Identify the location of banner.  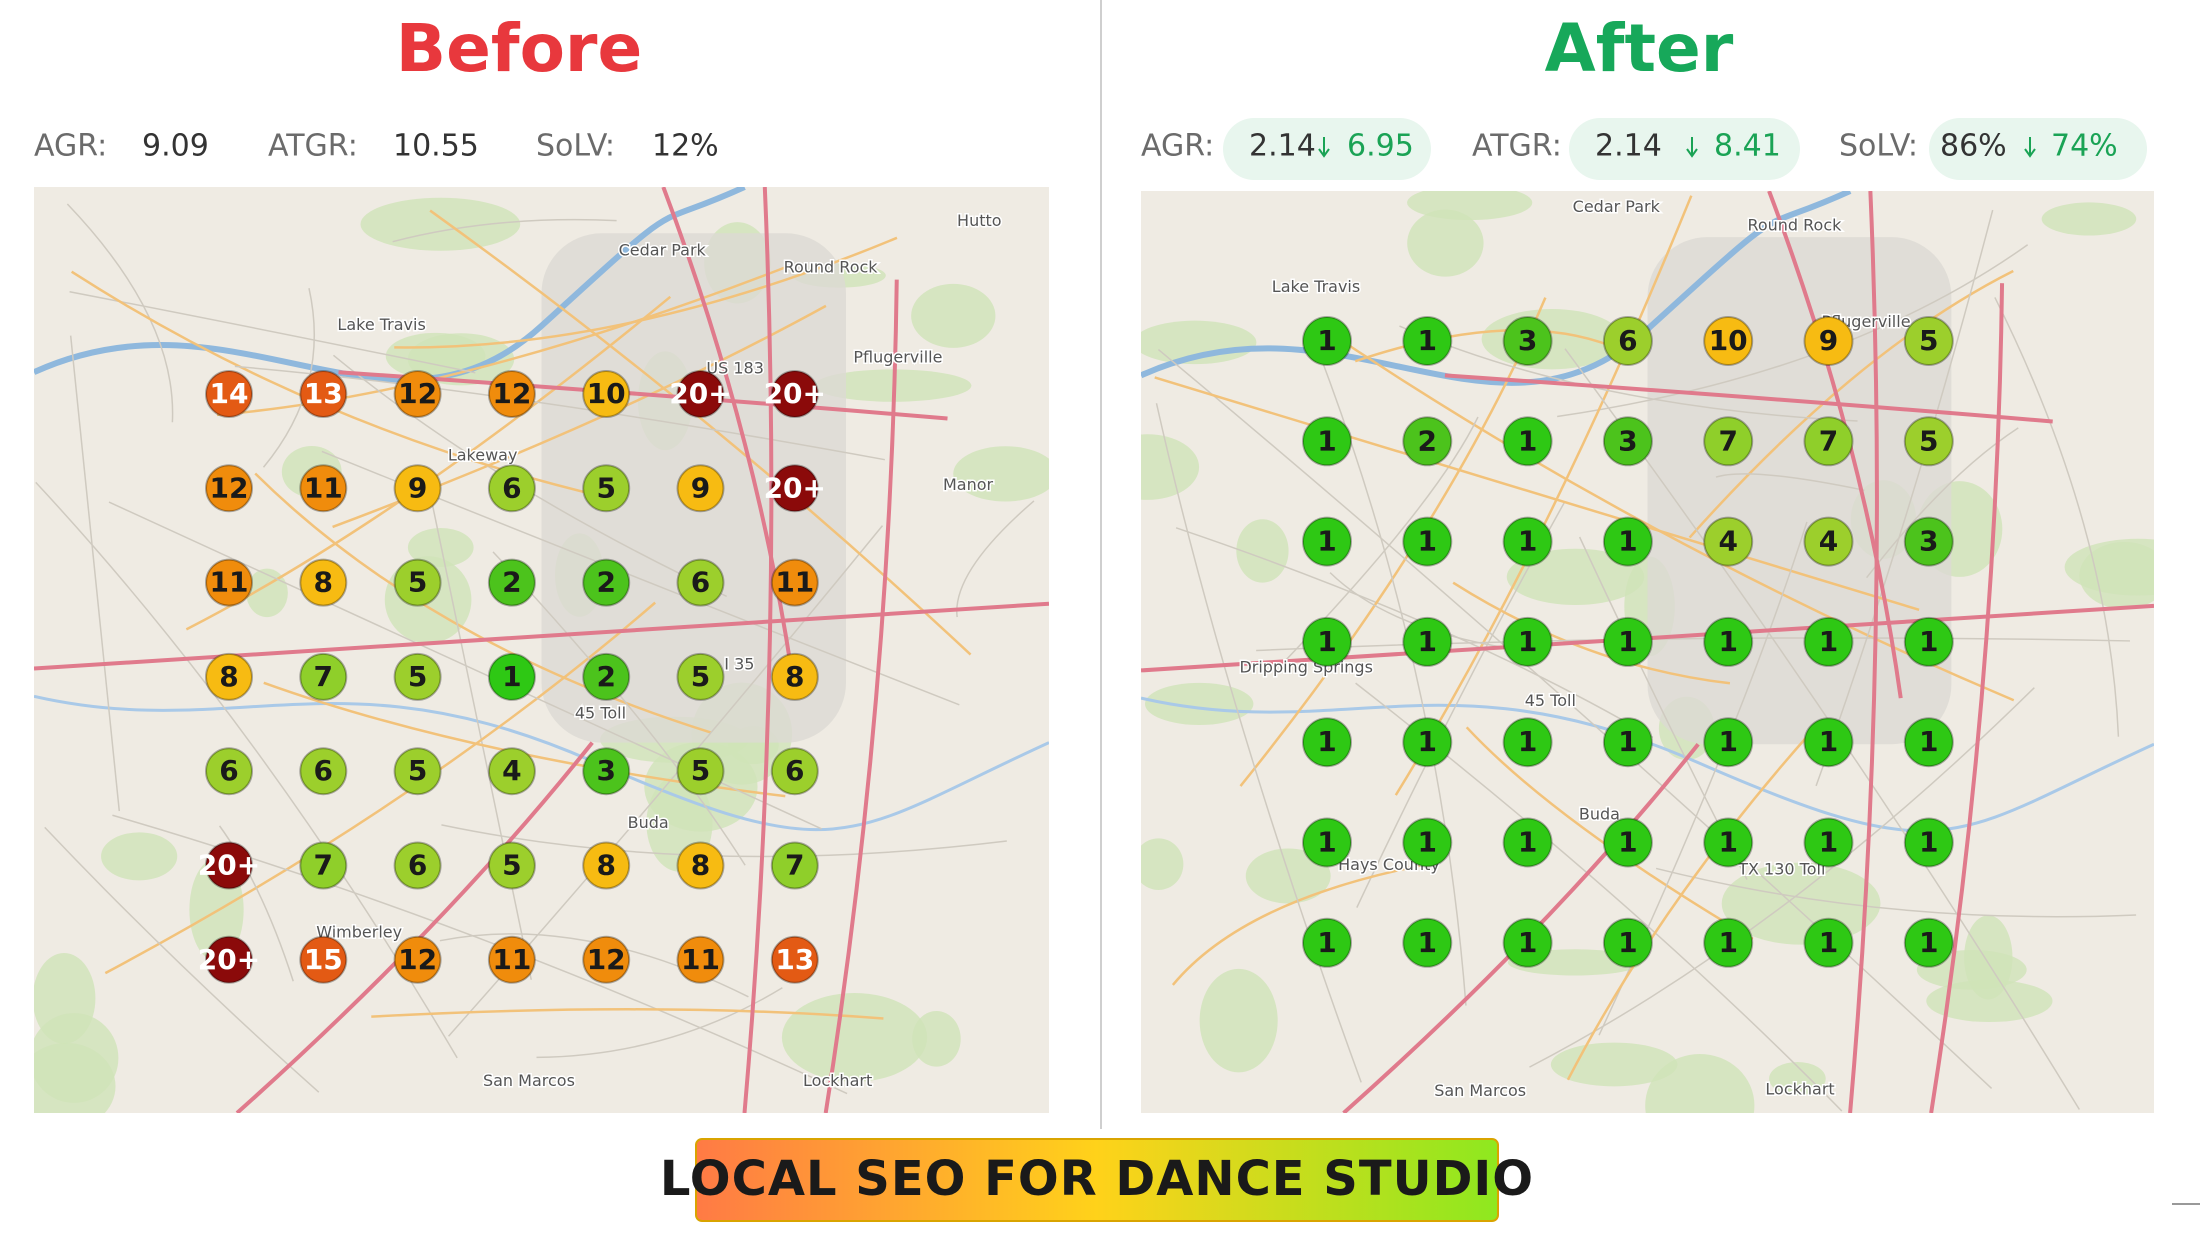
(1097, 1180).